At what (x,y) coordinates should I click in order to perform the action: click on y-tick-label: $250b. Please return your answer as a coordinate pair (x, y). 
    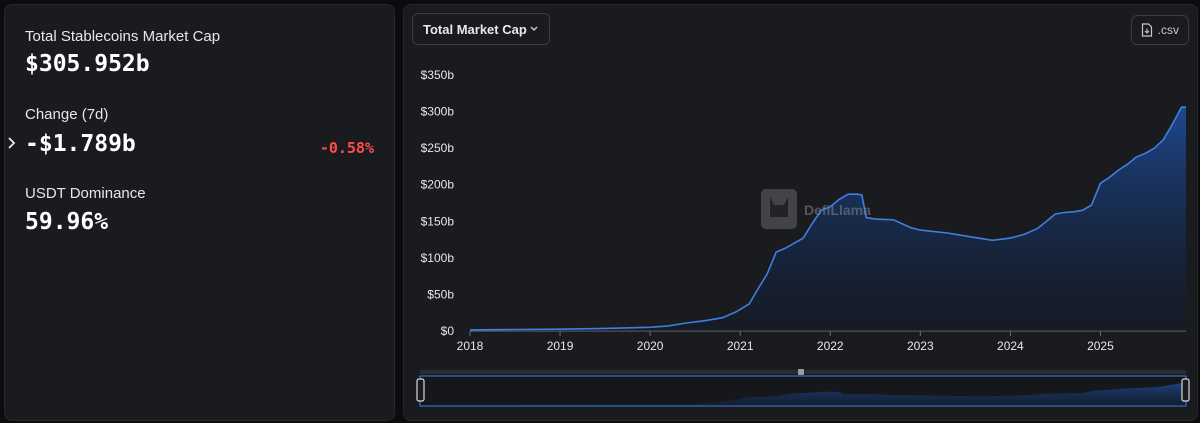
    Looking at the image, I should click on (438, 148).